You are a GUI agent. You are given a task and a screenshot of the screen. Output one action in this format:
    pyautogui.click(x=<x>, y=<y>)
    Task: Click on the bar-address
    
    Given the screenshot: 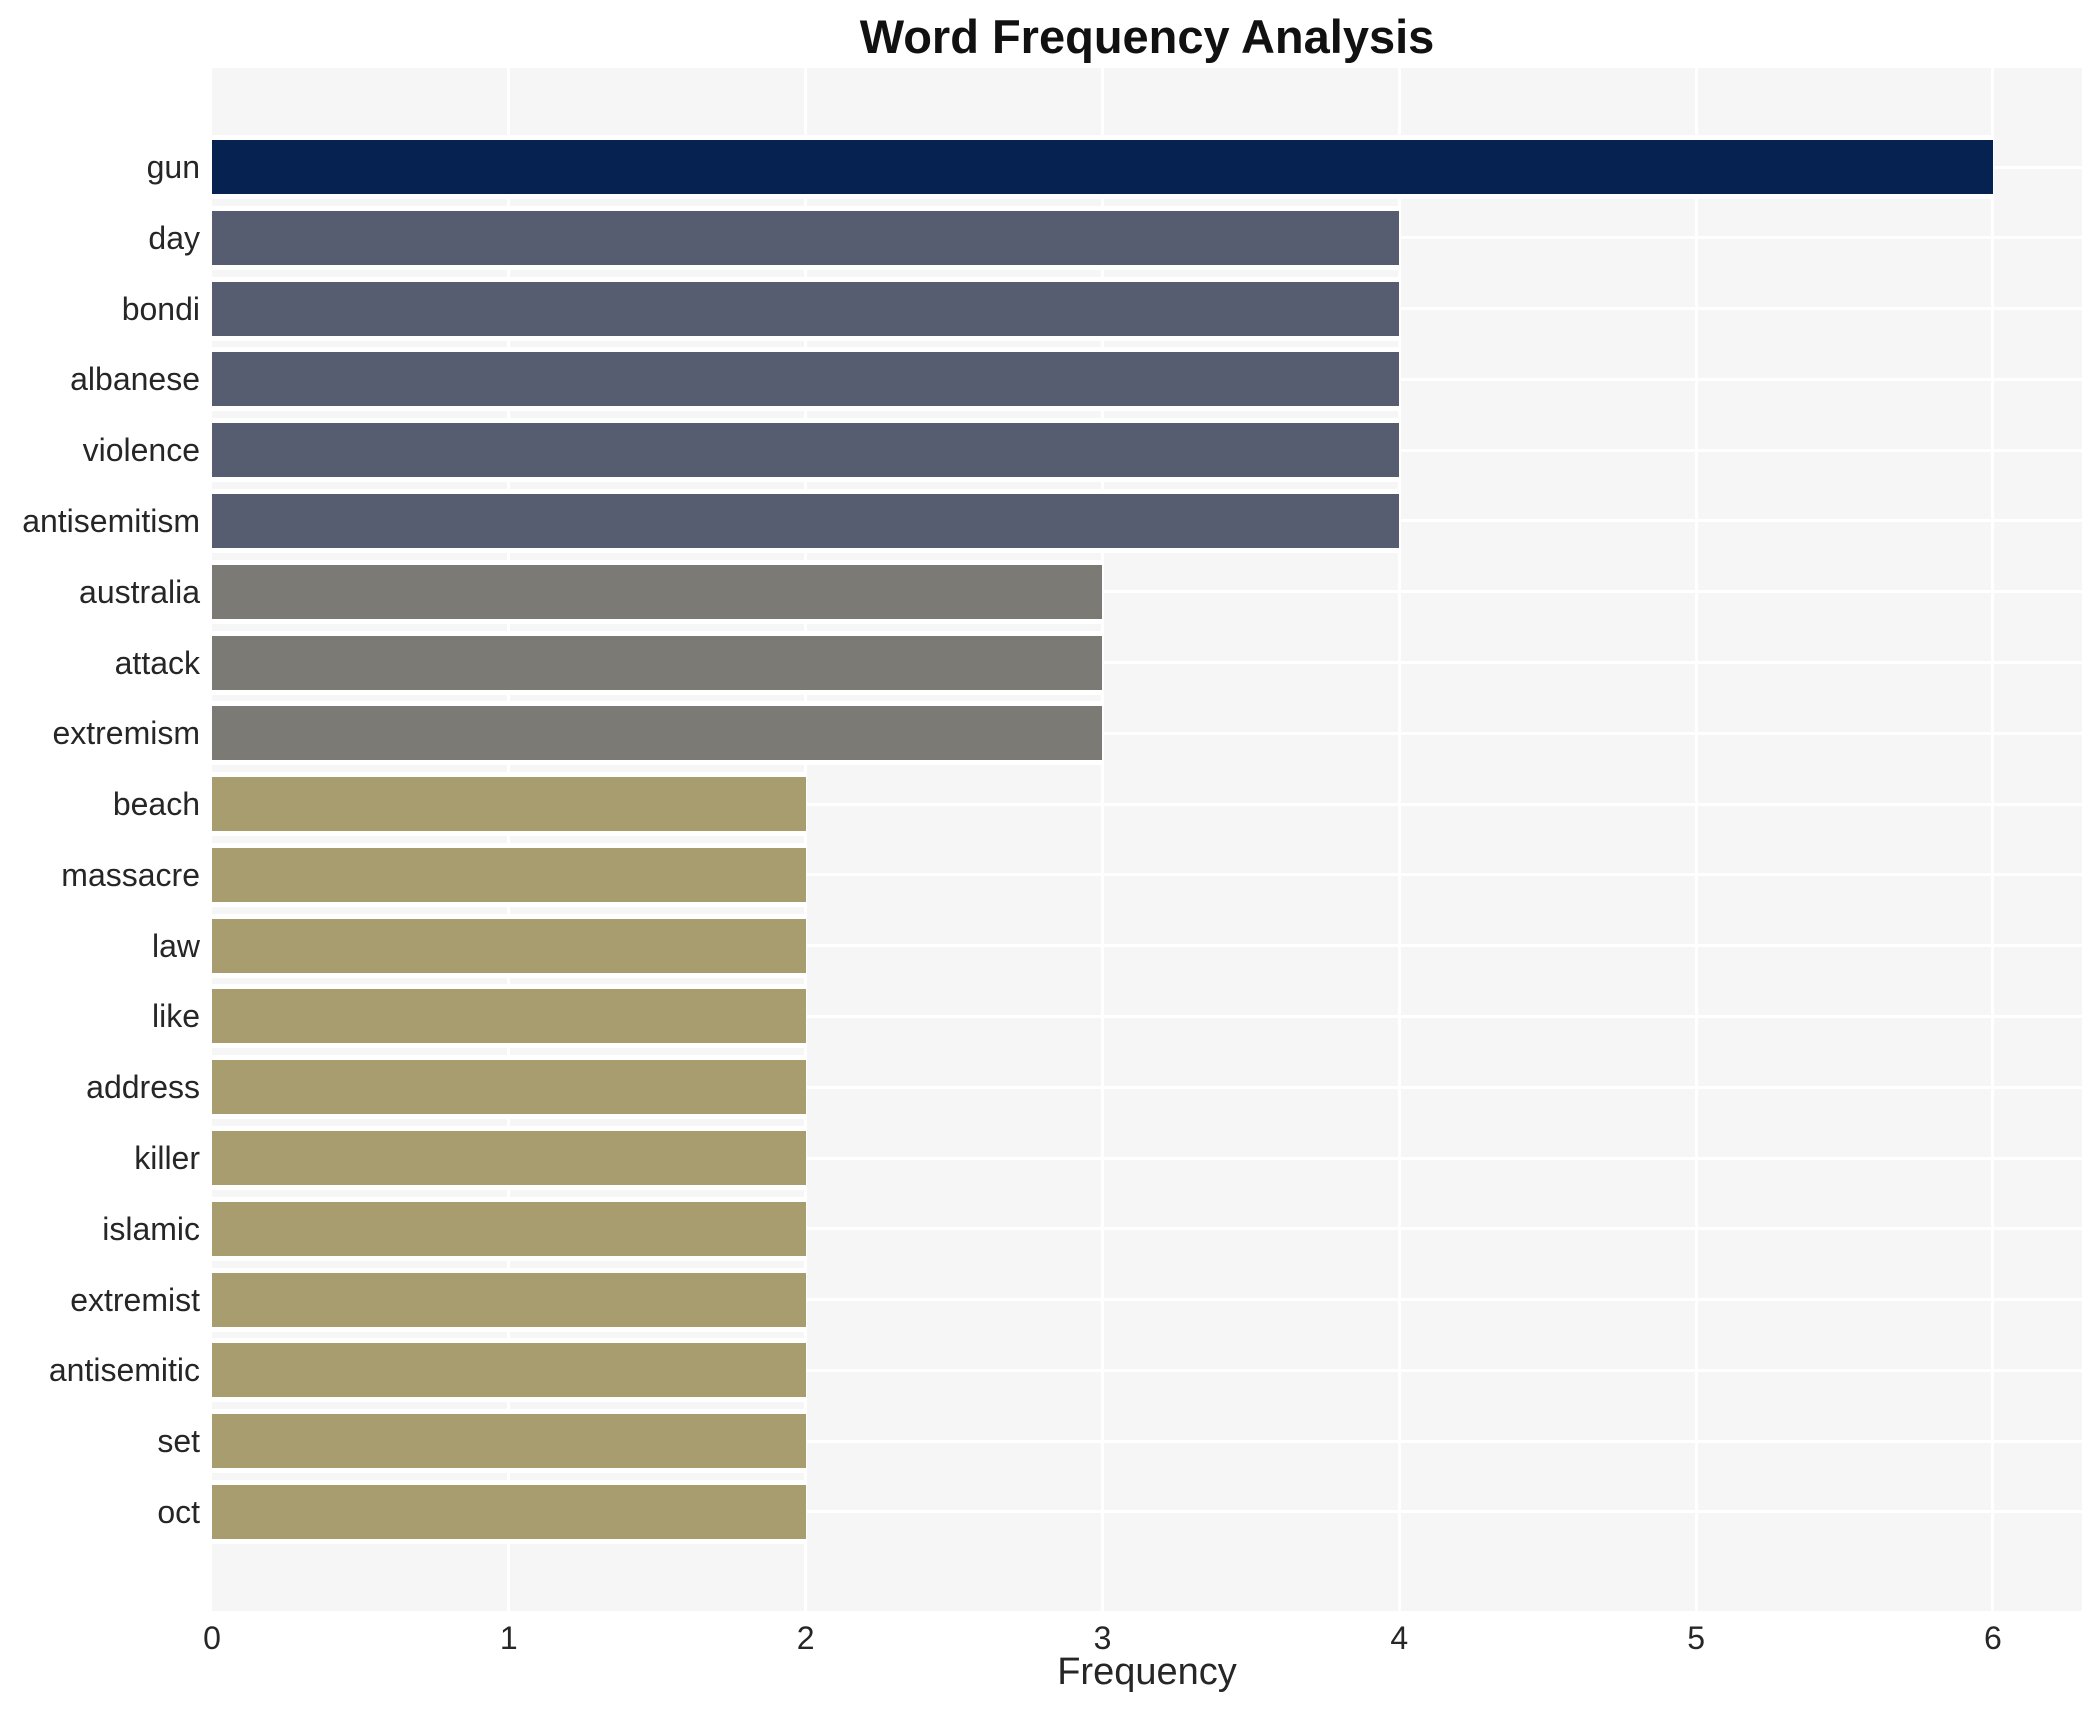 What is the action you would take?
    pyautogui.click(x=509, y=1087)
    